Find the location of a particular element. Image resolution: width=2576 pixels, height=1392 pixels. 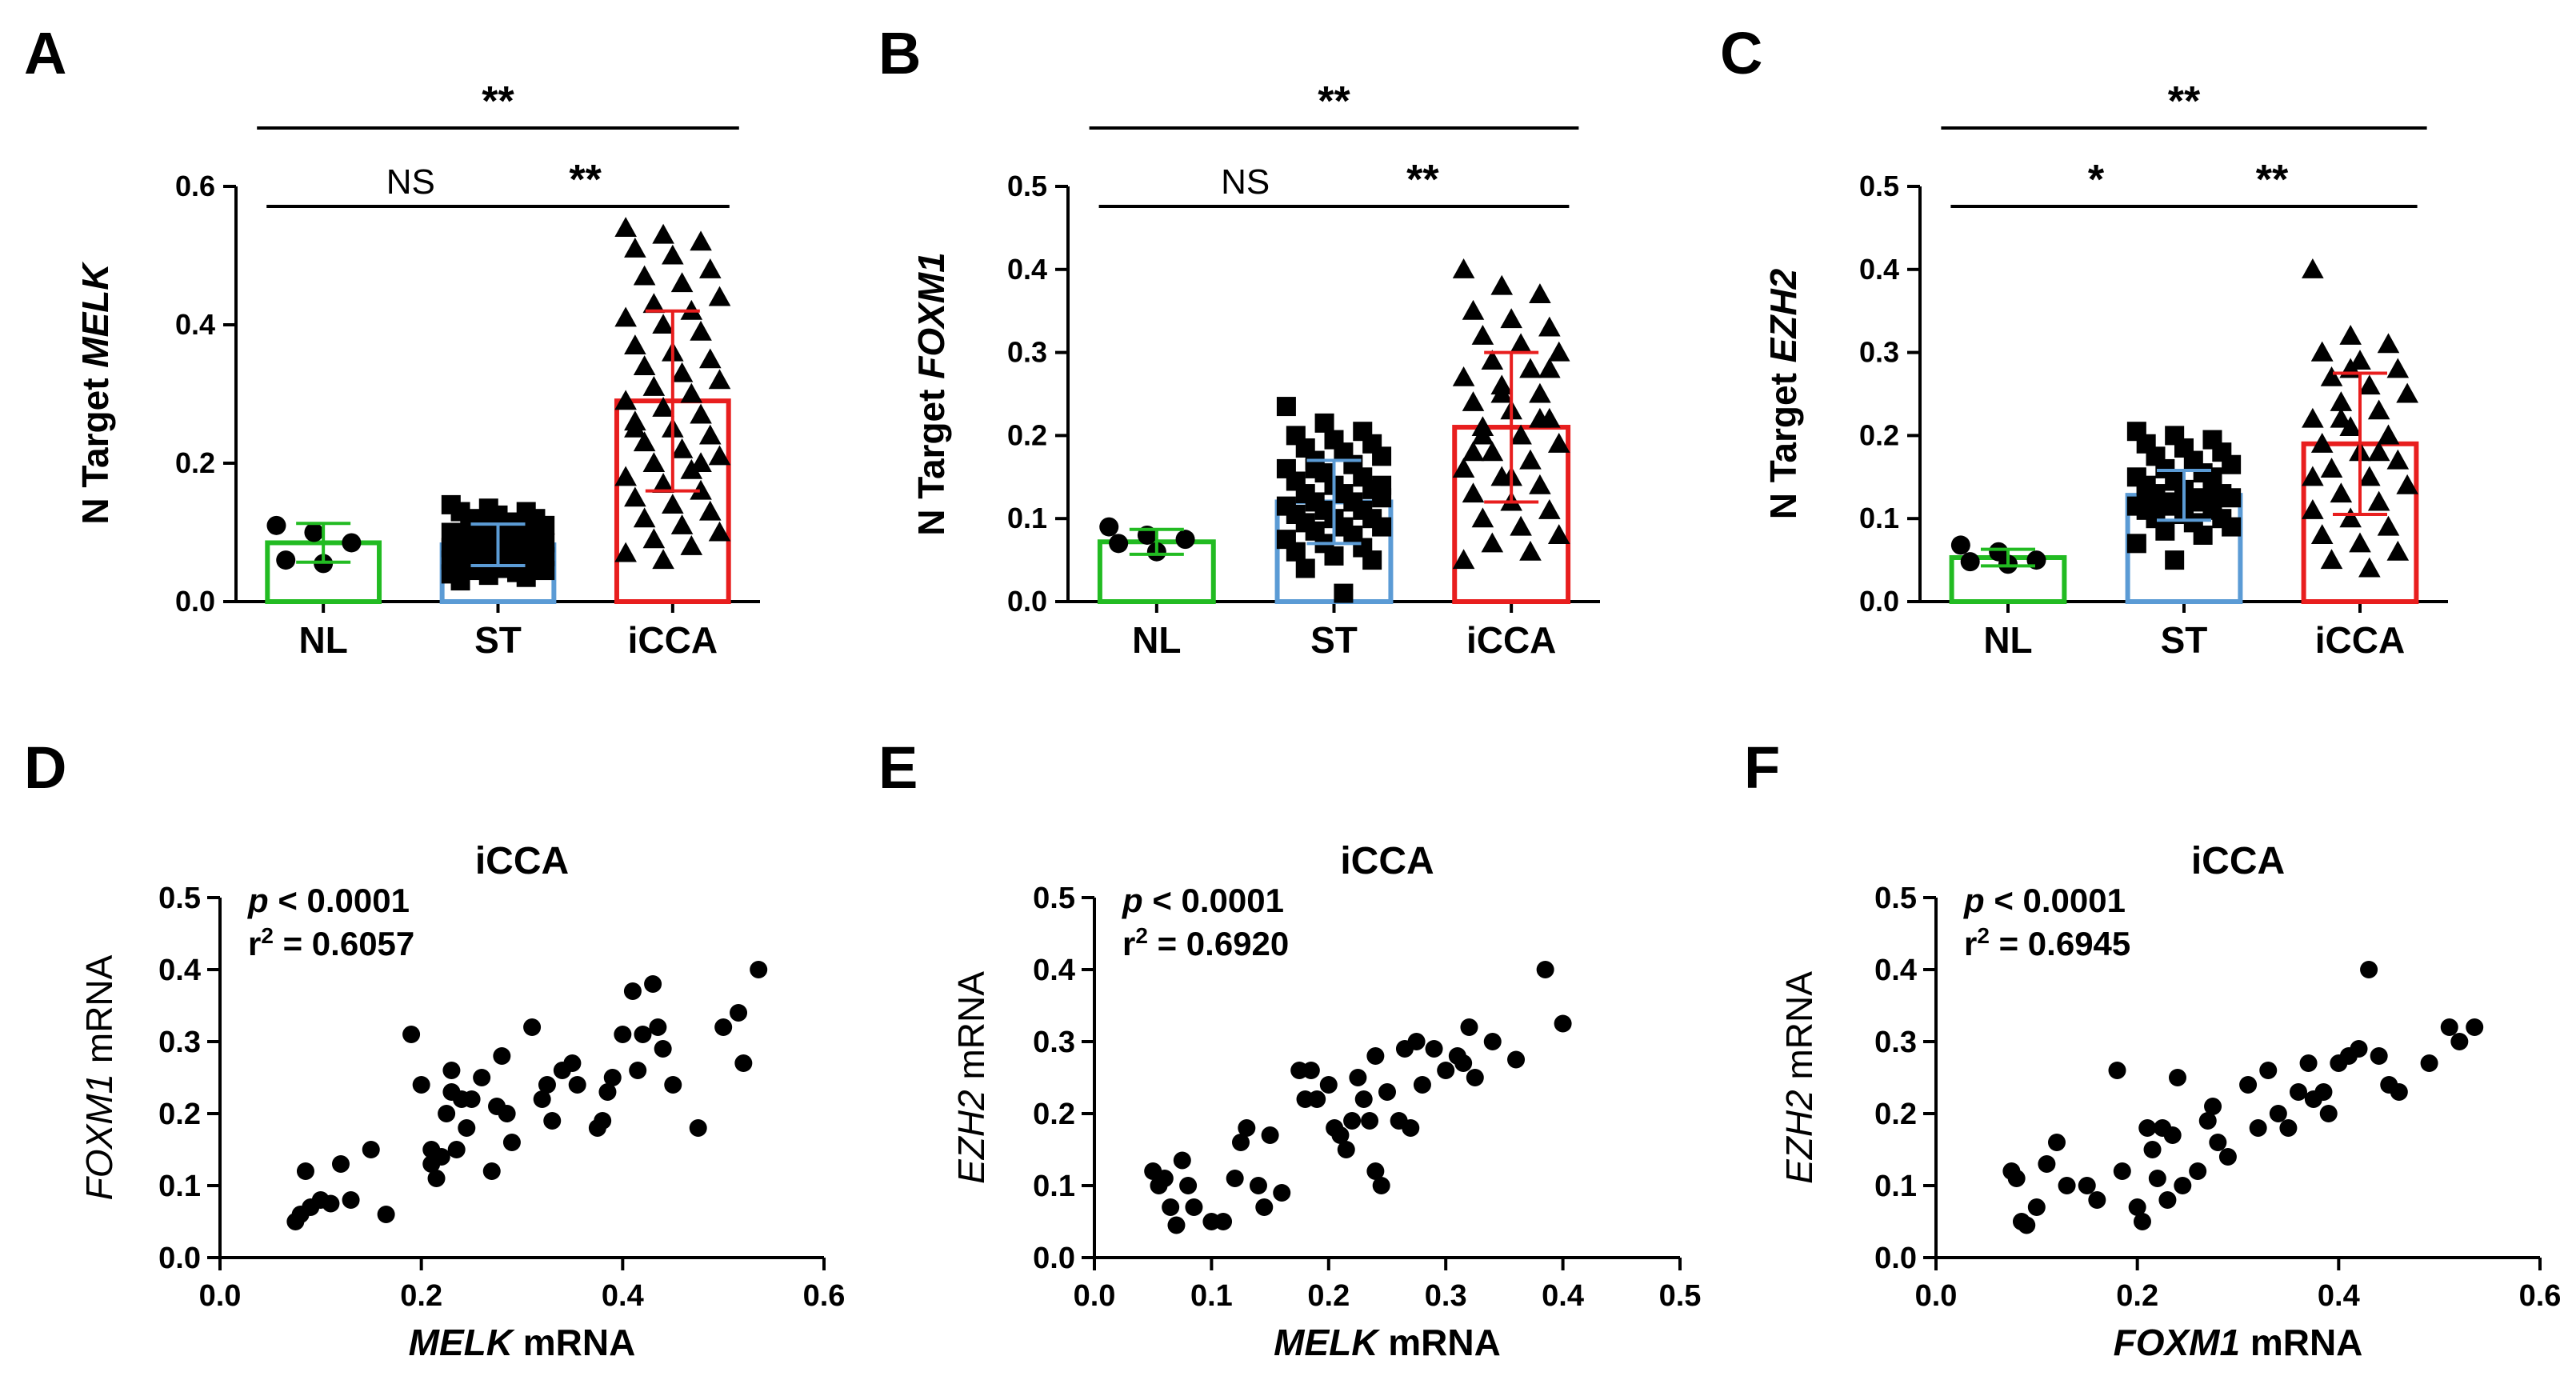

category-label-st: ST is located at coordinates (1334, 640).